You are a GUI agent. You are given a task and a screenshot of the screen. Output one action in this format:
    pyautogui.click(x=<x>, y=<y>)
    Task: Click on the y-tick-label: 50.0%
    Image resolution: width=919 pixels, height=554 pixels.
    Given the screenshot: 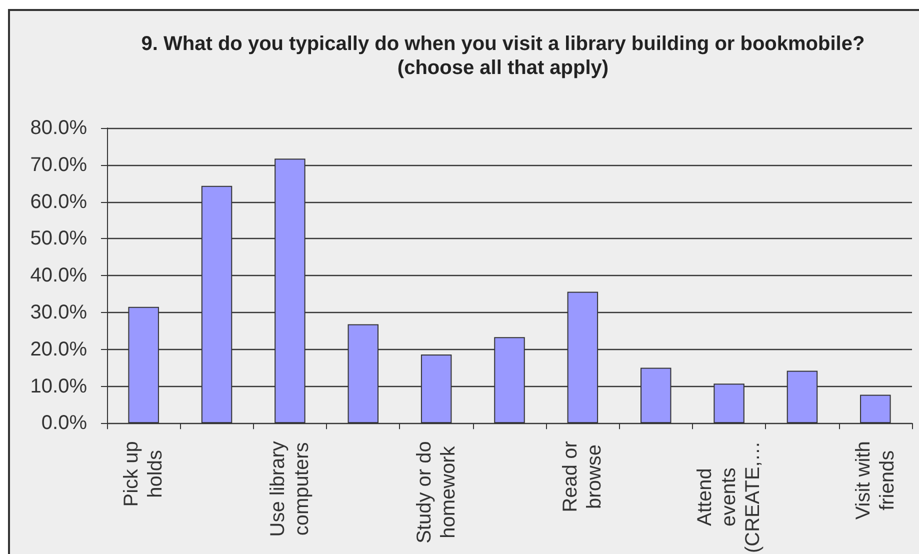 What is the action you would take?
    pyautogui.click(x=59, y=239)
    